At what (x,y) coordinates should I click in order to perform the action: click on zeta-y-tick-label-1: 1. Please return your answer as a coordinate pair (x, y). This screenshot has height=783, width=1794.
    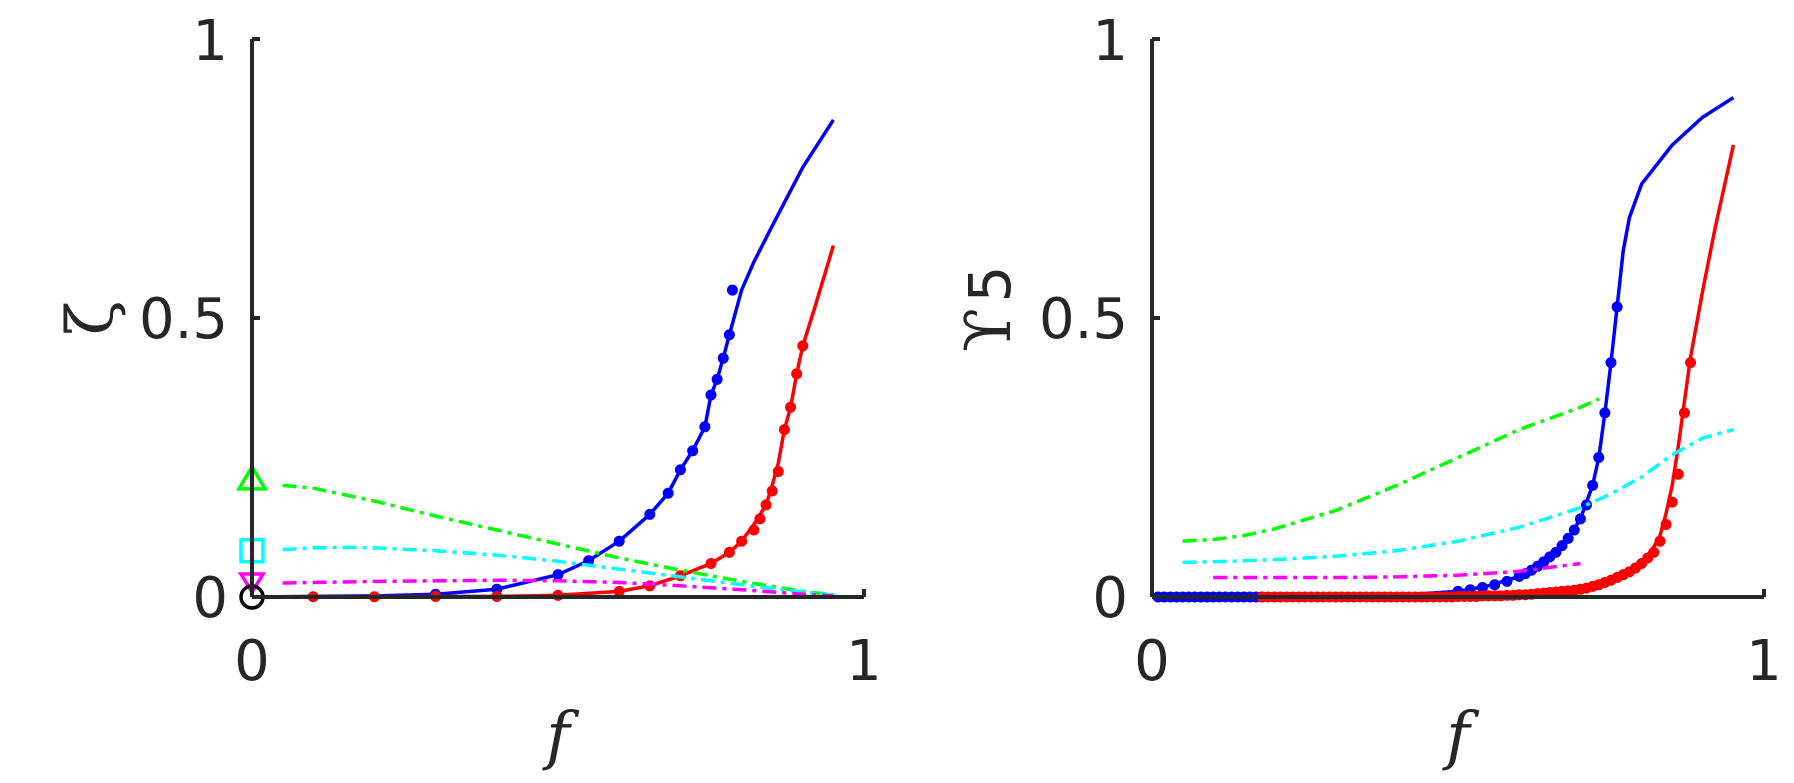
    Looking at the image, I should click on (210, 41).